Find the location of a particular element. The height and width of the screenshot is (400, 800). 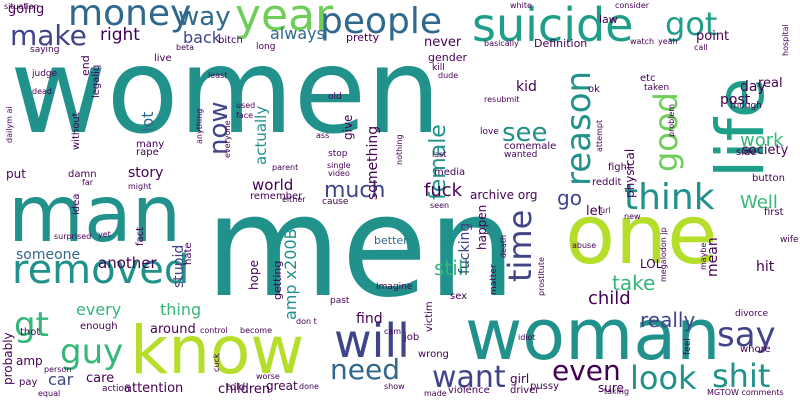

word: mean is located at coordinates (713, 257).